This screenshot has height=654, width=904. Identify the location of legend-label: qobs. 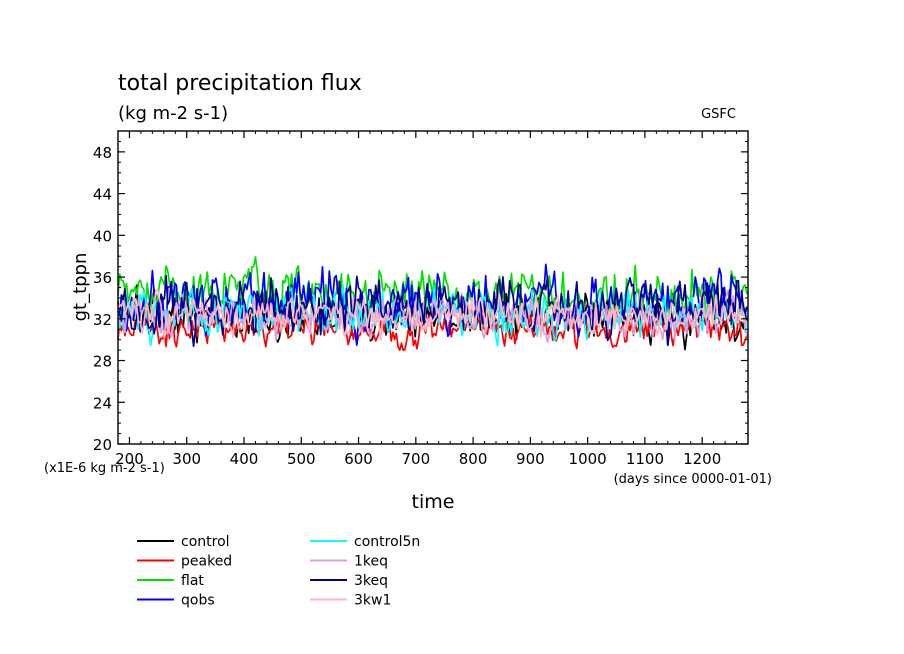
(198, 601).